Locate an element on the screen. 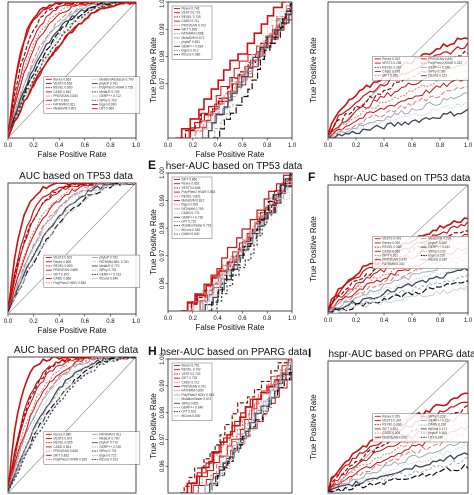  panel-title: AUC based on TP53 data is located at coordinates (76, 176).